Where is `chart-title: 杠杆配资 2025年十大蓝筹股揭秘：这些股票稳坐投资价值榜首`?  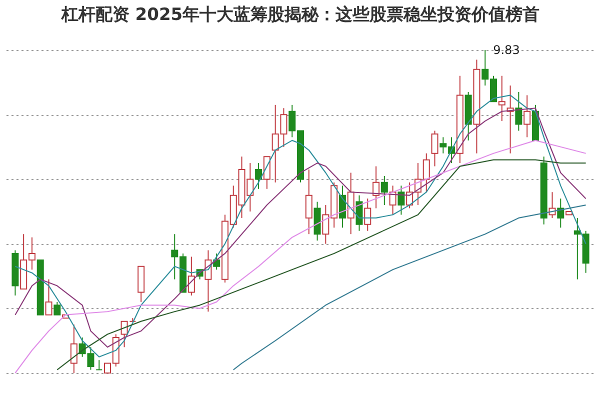 chart-title: 杠杆配资 2025年十大蓝筹股揭秘：这些股票稳坐投资价值榜首 is located at coordinates (300, 15).